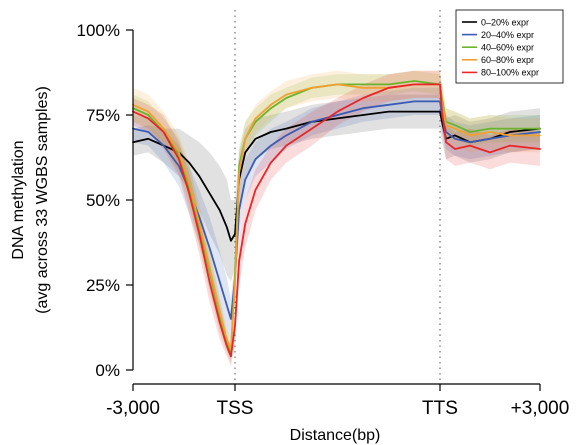  I want to click on y-axis-title-line2: (avg across 33 WGBS samples), so click(42, 200).